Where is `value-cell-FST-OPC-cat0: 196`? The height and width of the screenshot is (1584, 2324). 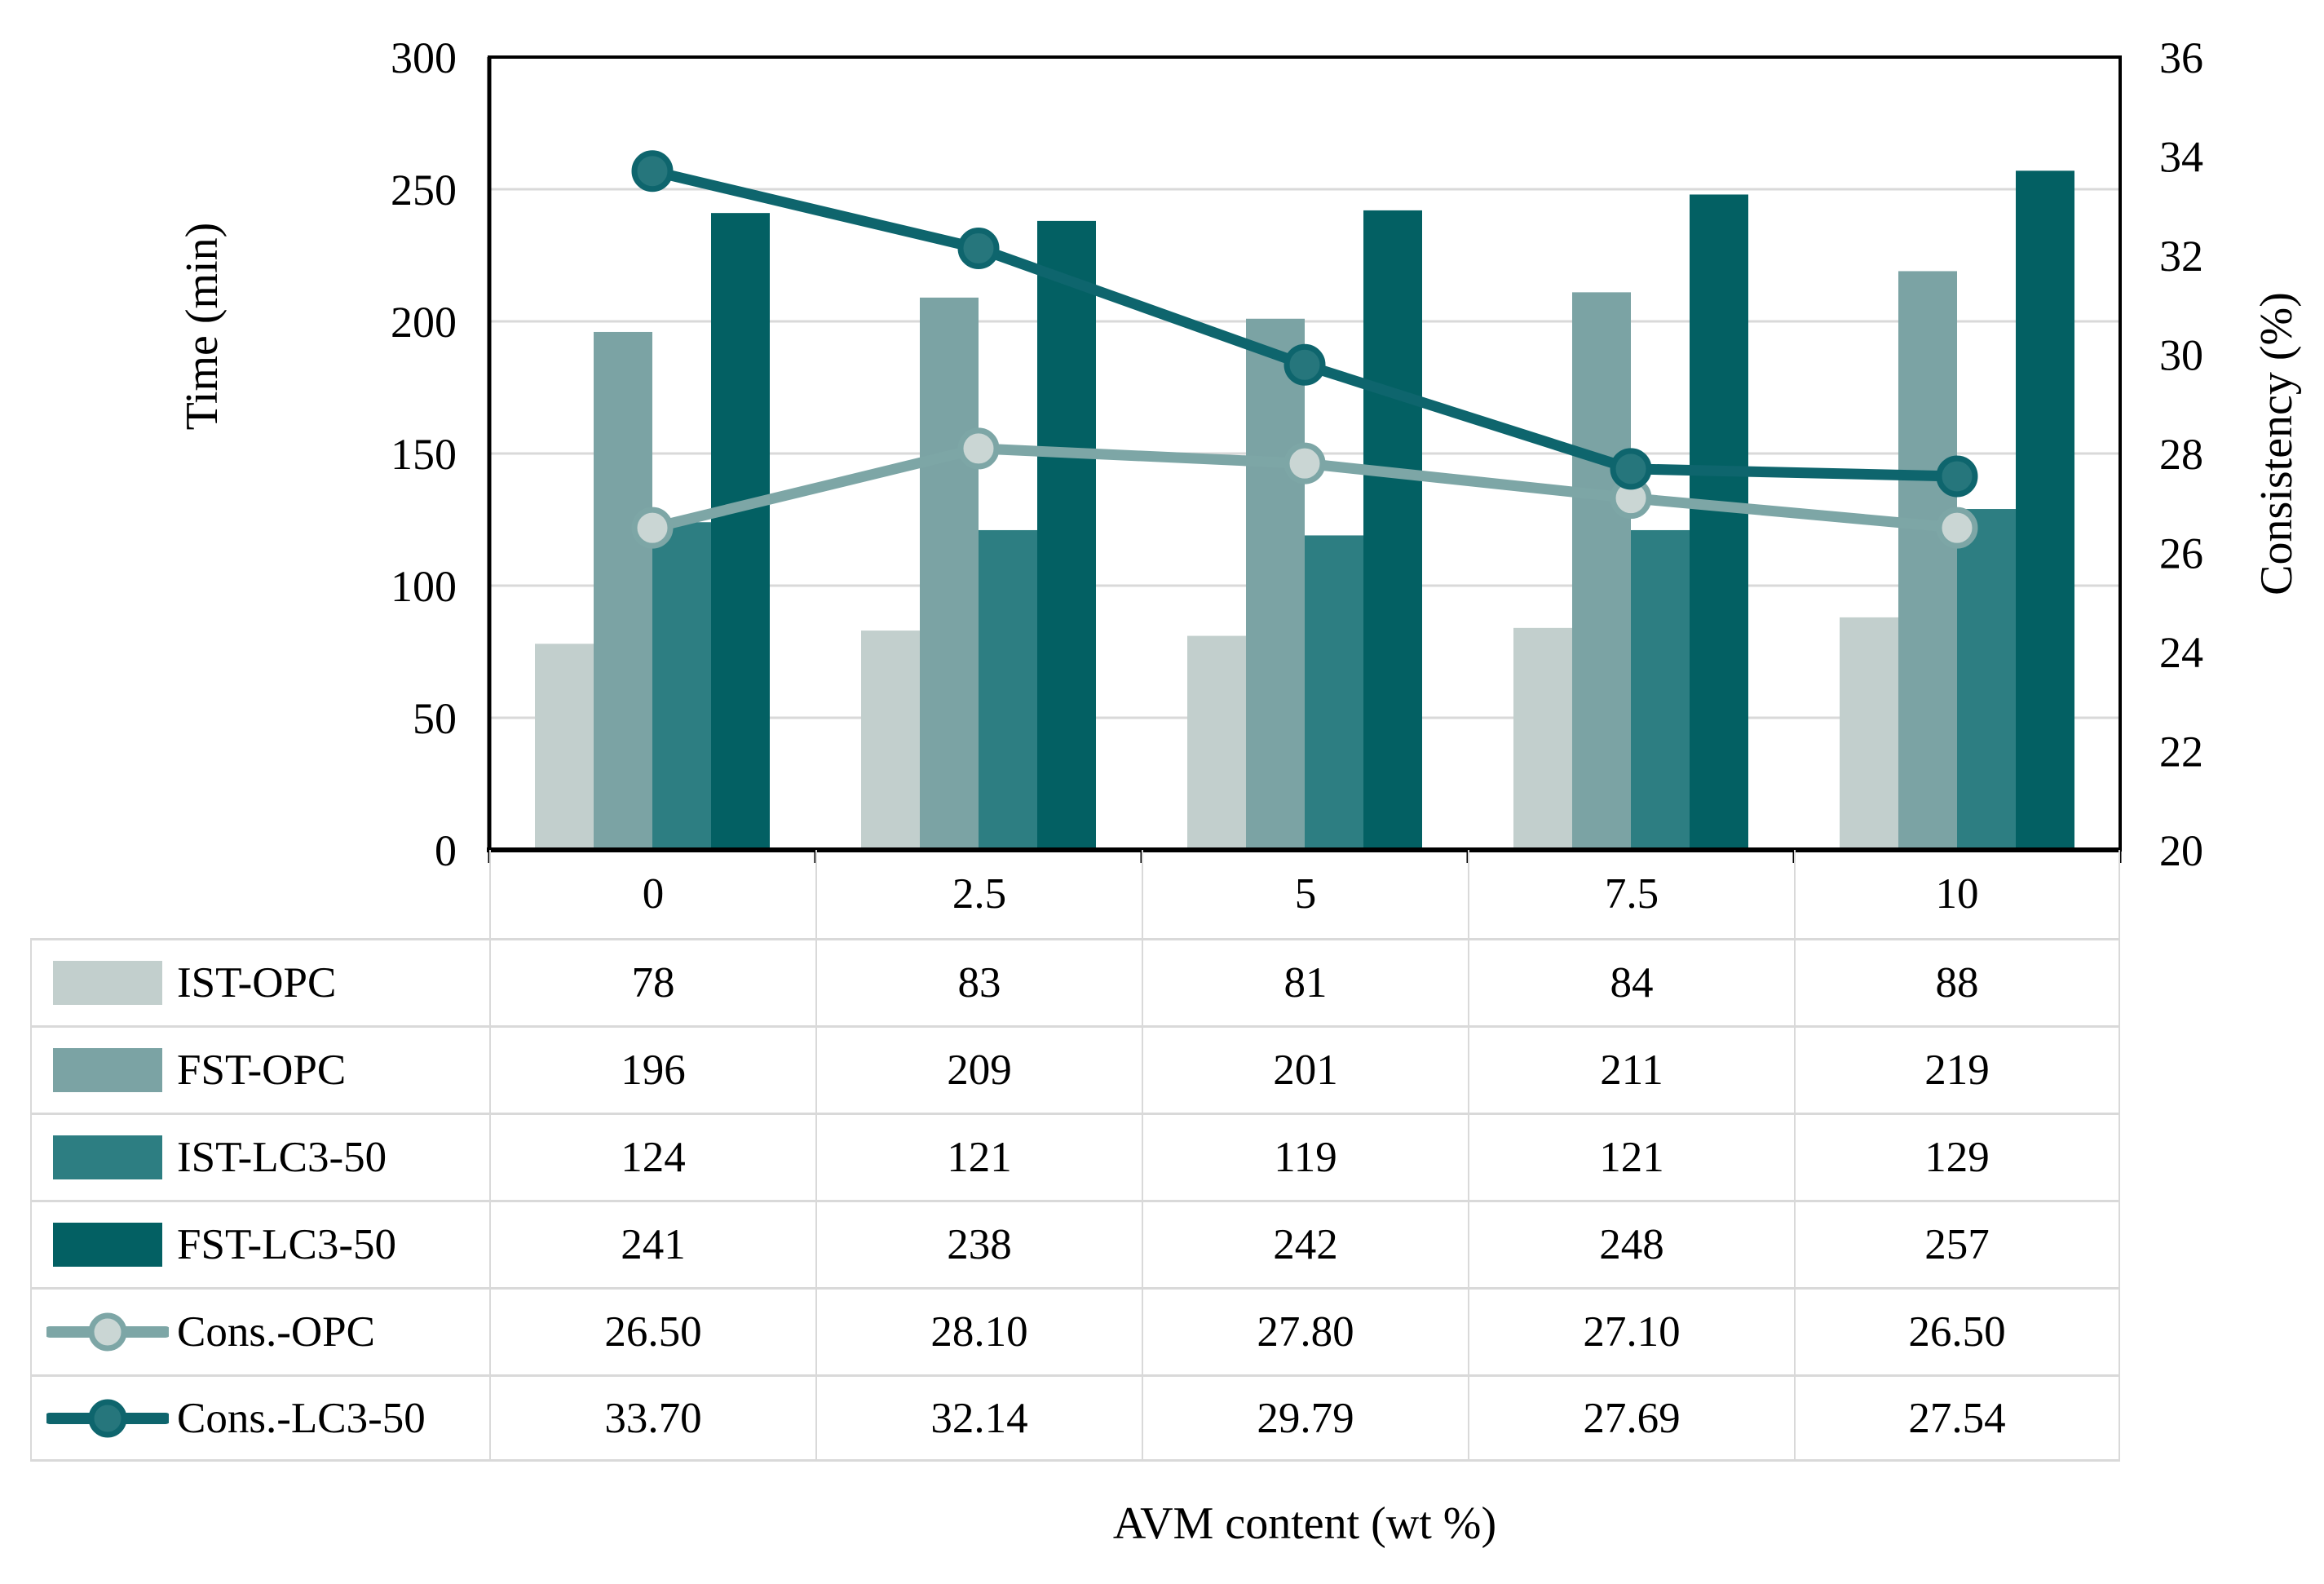
value-cell-FST-OPC-cat0: 196 is located at coordinates (652, 1069).